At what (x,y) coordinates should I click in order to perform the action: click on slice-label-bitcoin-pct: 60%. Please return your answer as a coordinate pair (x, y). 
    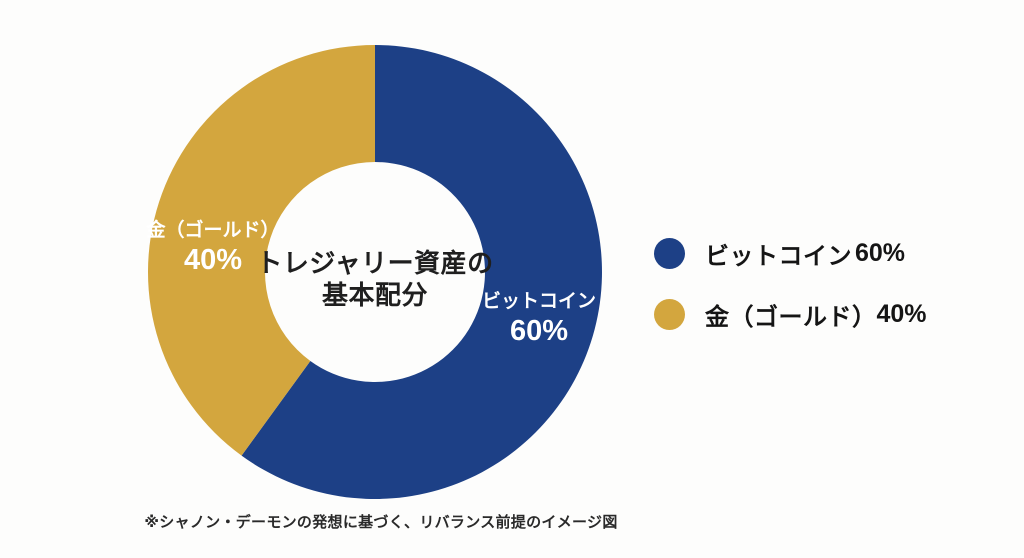
    Looking at the image, I should click on (539, 331).